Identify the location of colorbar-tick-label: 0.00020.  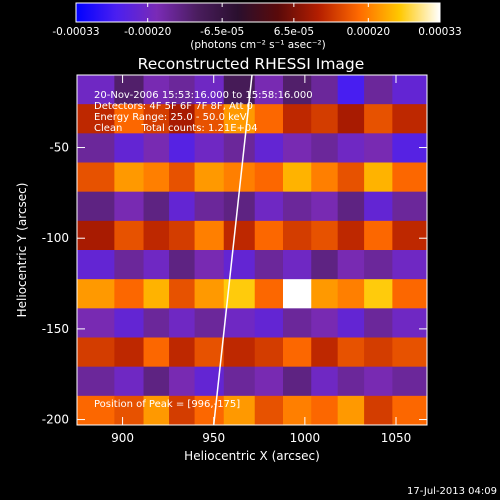
(368, 32).